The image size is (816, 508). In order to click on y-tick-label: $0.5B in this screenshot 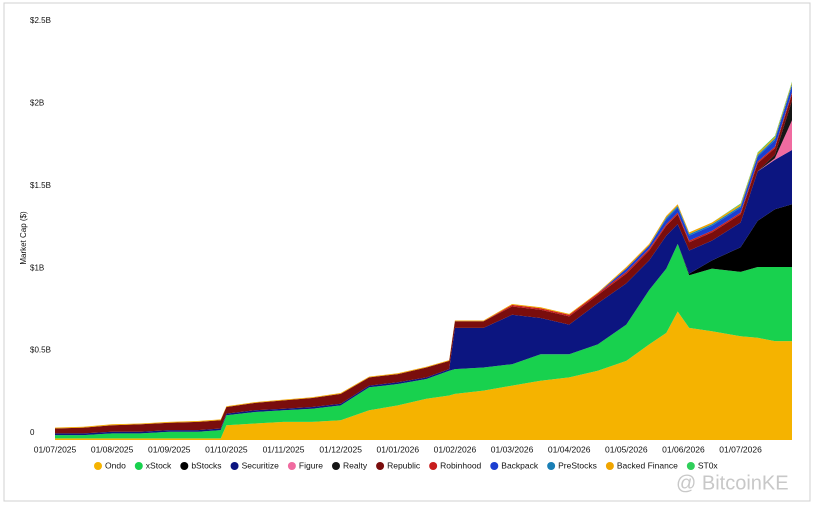, I will do `click(40, 350)`.